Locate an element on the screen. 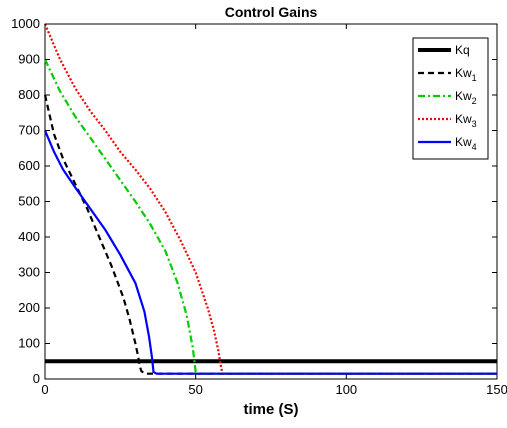 The image size is (507, 428). legend-label-kw1: Kw1 is located at coordinates (466, 74).